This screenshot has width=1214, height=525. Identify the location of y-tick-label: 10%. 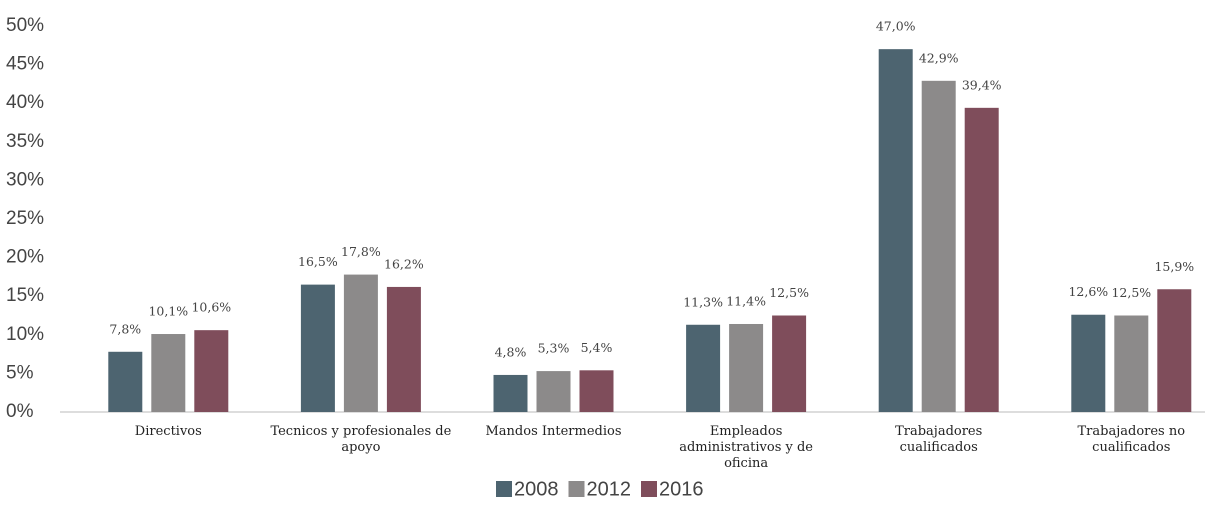
(25, 334).